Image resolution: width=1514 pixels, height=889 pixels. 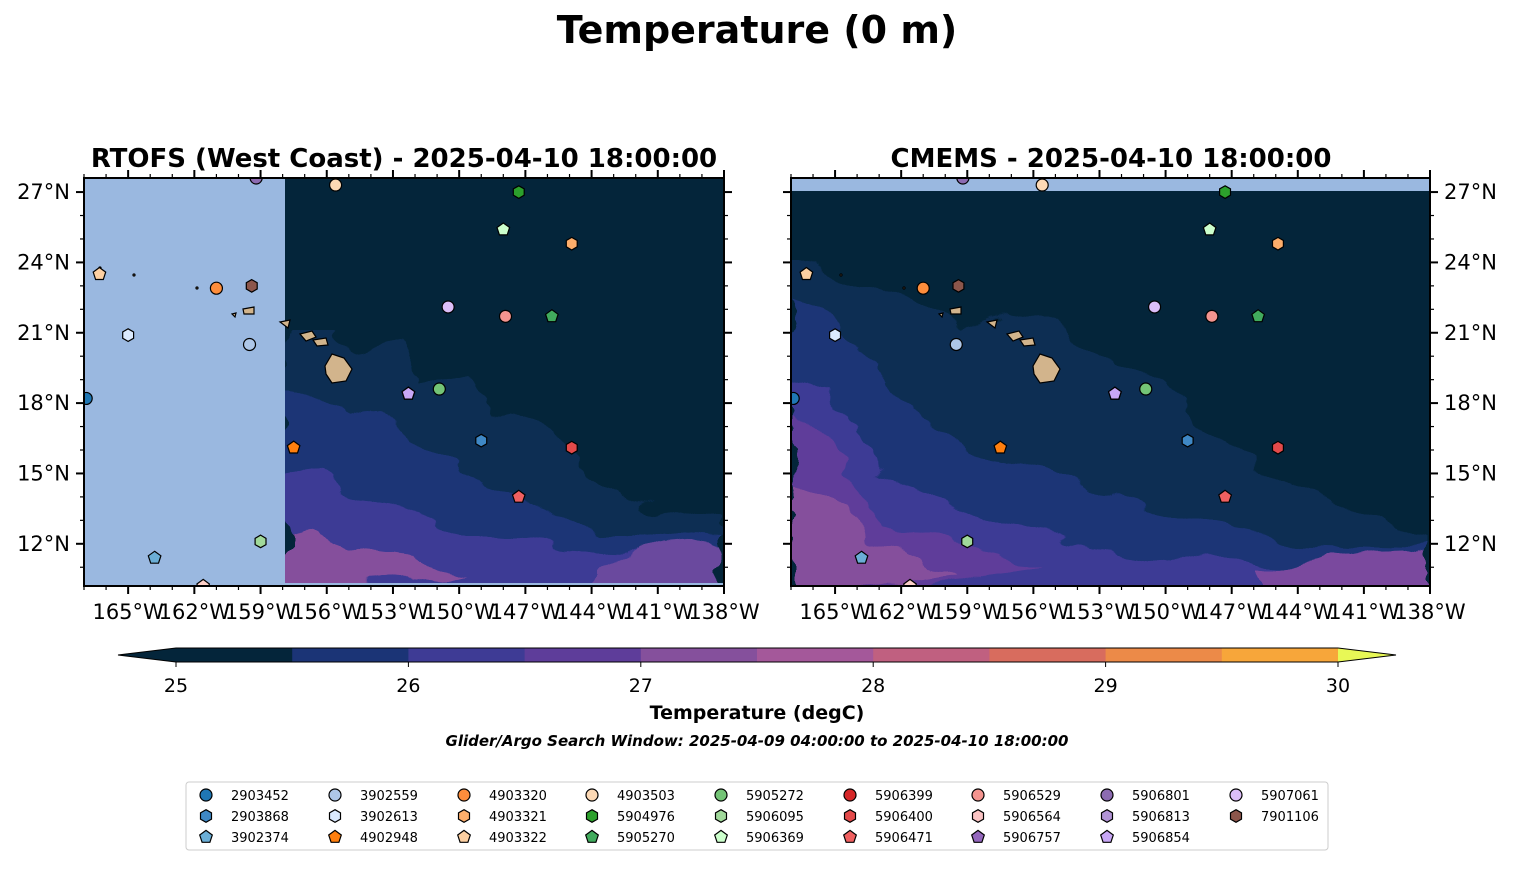 What do you see at coordinates (147, 655) in the screenshot?
I see `colorbar-extend-low` at bounding box center [147, 655].